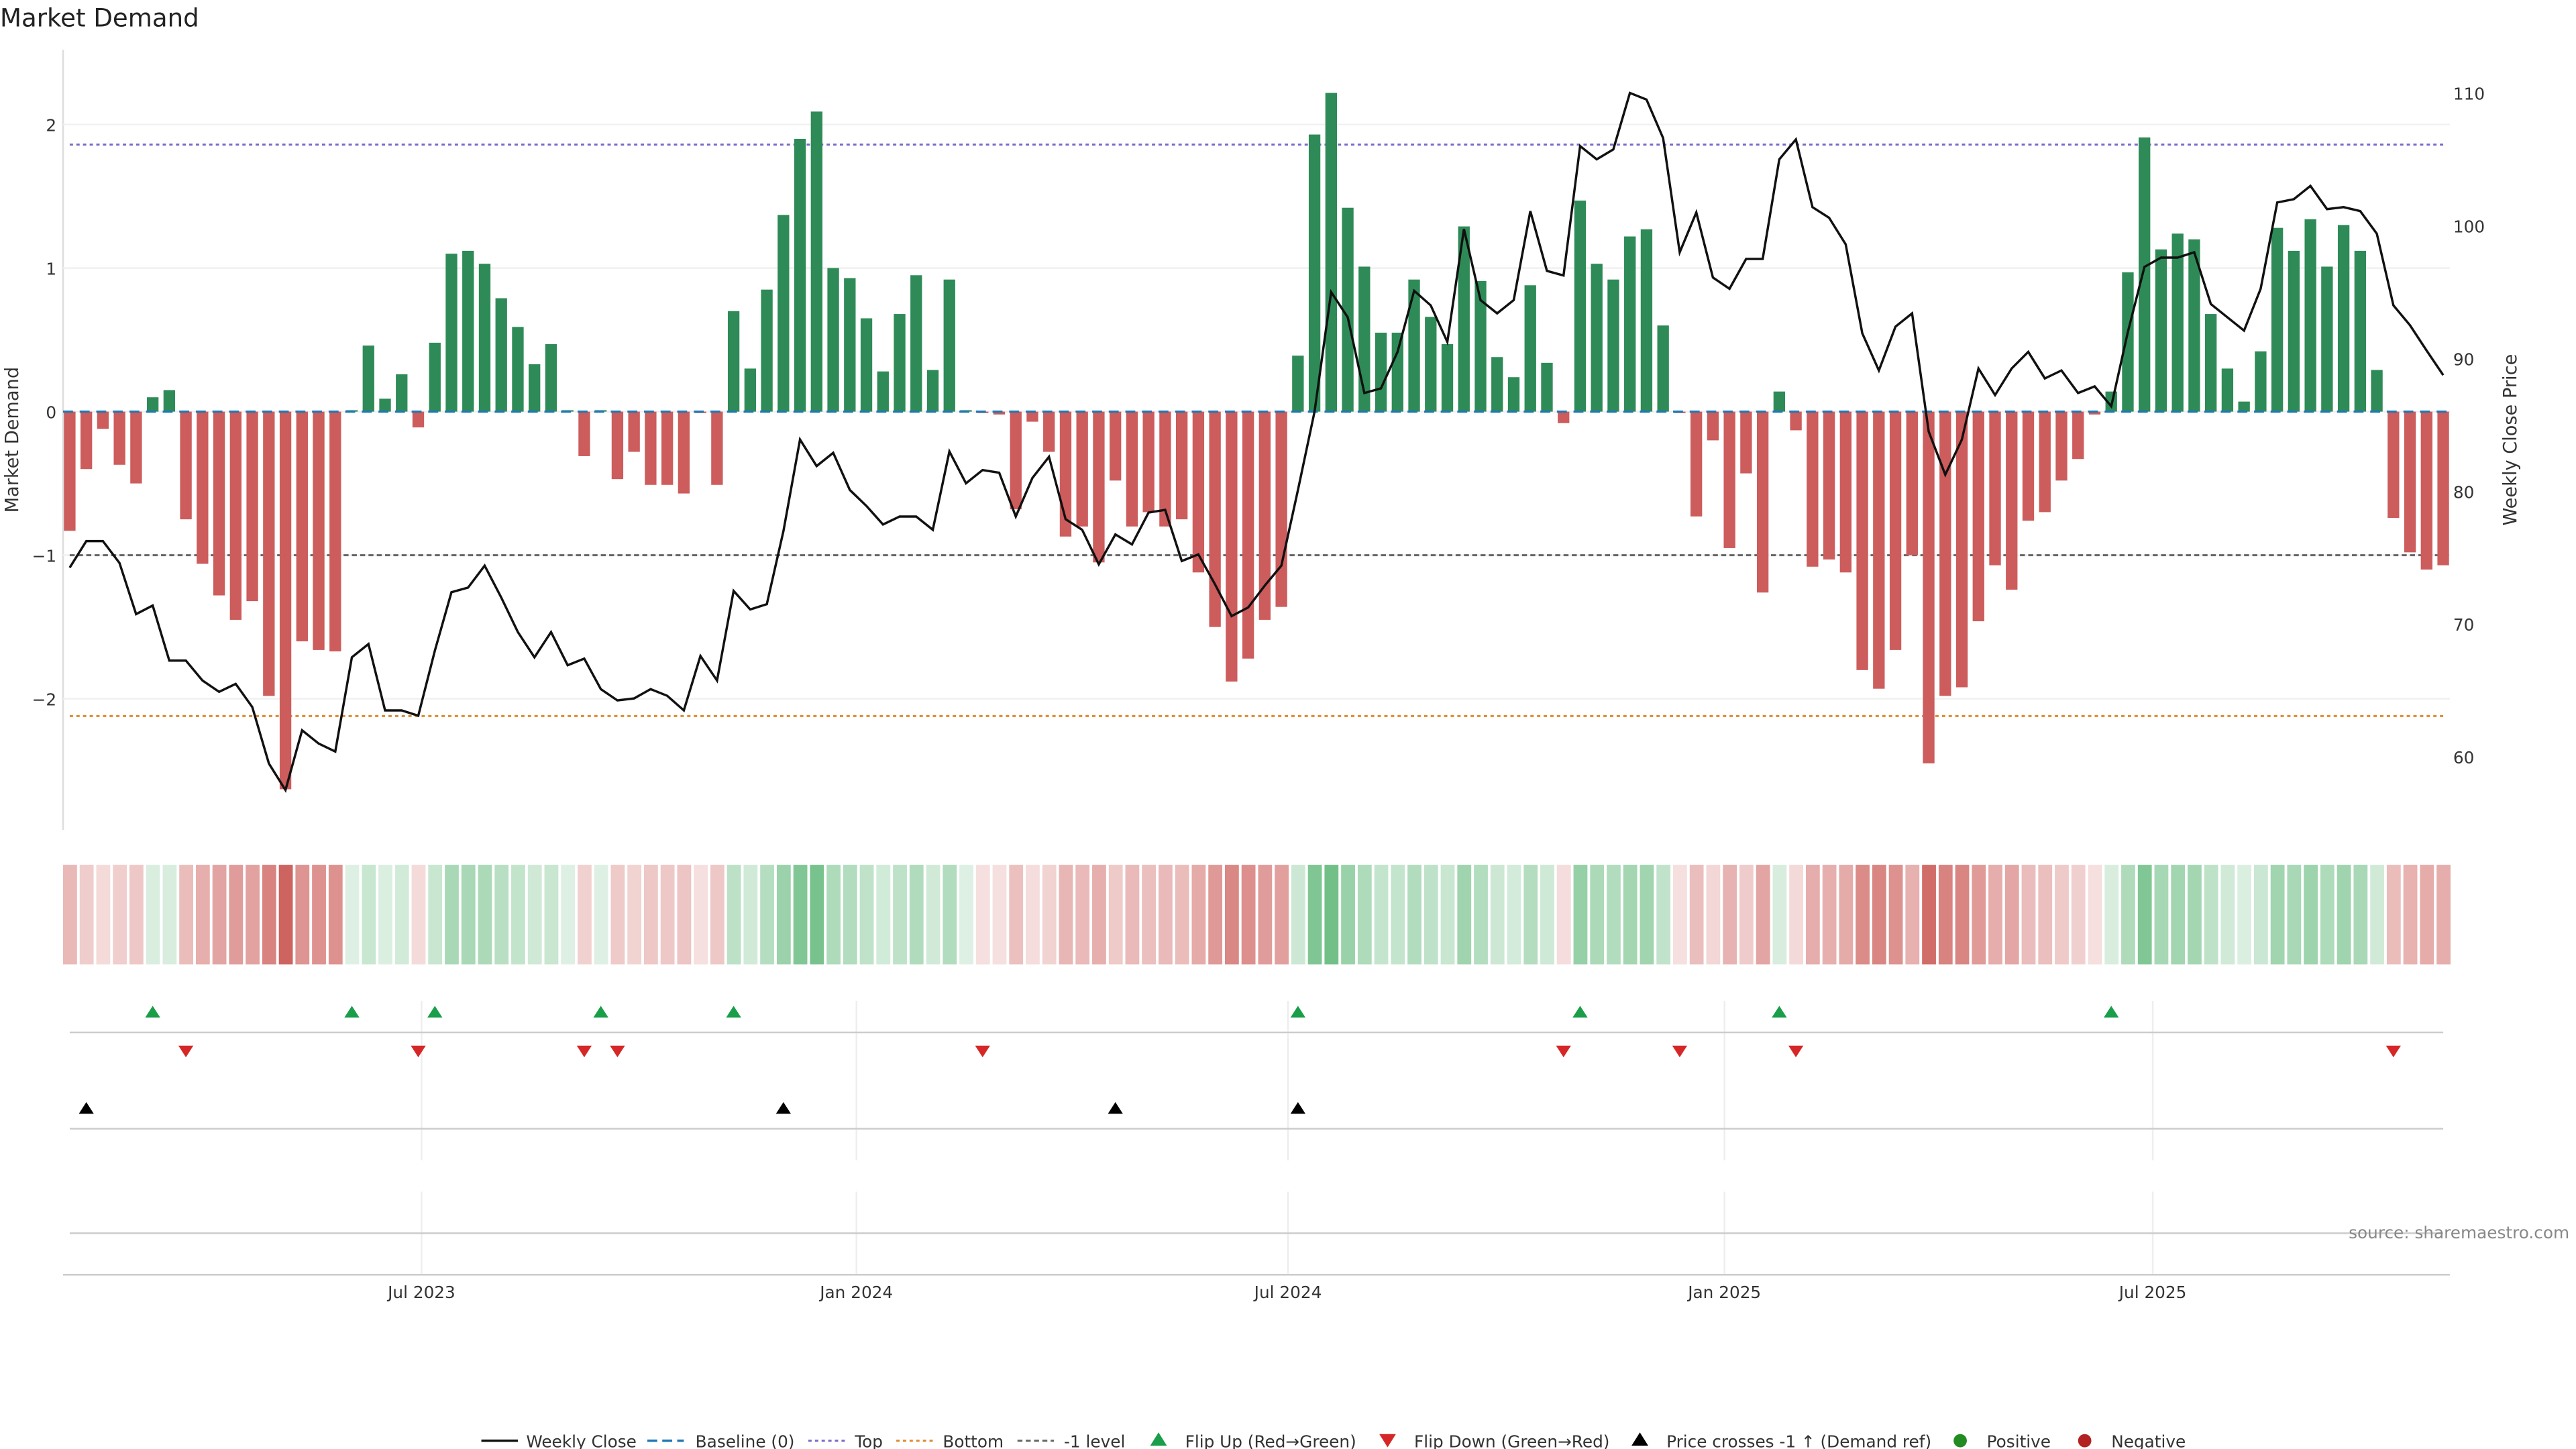 The width and height of the screenshot is (2576, 1449). What do you see at coordinates (1960, 1441) in the screenshot?
I see `legend-positive-icon` at bounding box center [1960, 1441].